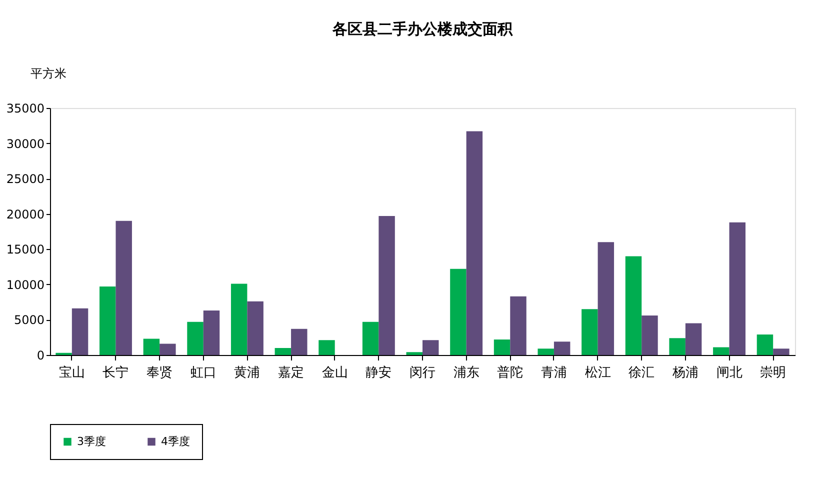 The image size is (817, 478). Describe the element at coordinates (91, 441) in the screenshot. I see `legend-label: 3季度` at that location.